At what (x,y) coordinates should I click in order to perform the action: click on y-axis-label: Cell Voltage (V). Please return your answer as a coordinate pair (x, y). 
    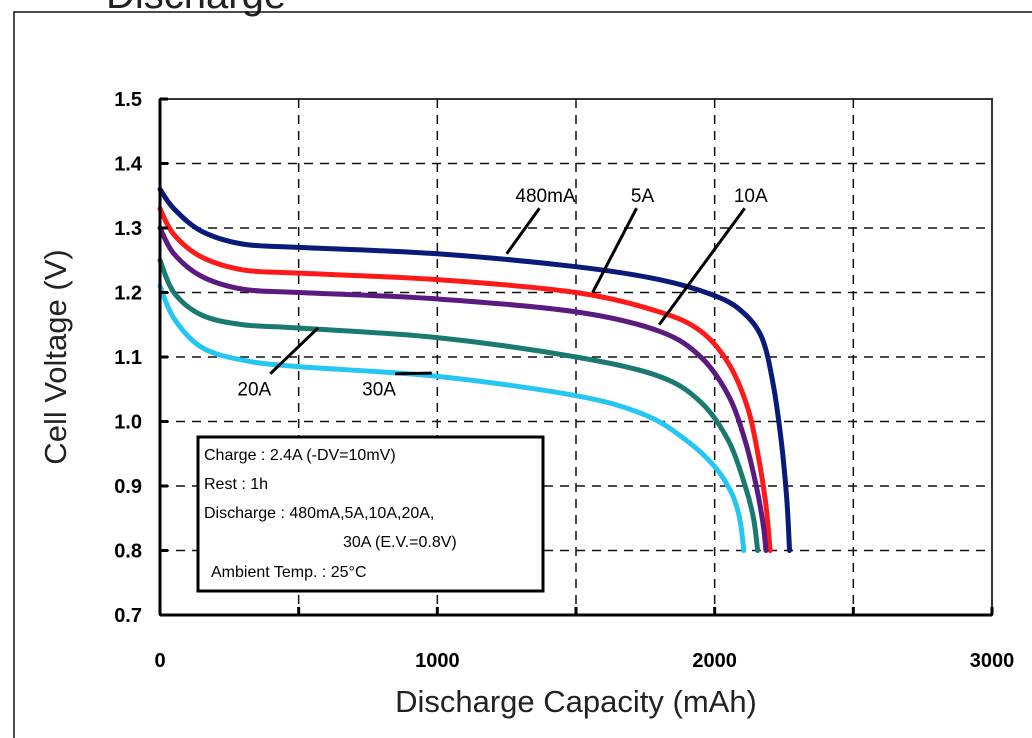
    Looking at the image, I should click on (55, 356).